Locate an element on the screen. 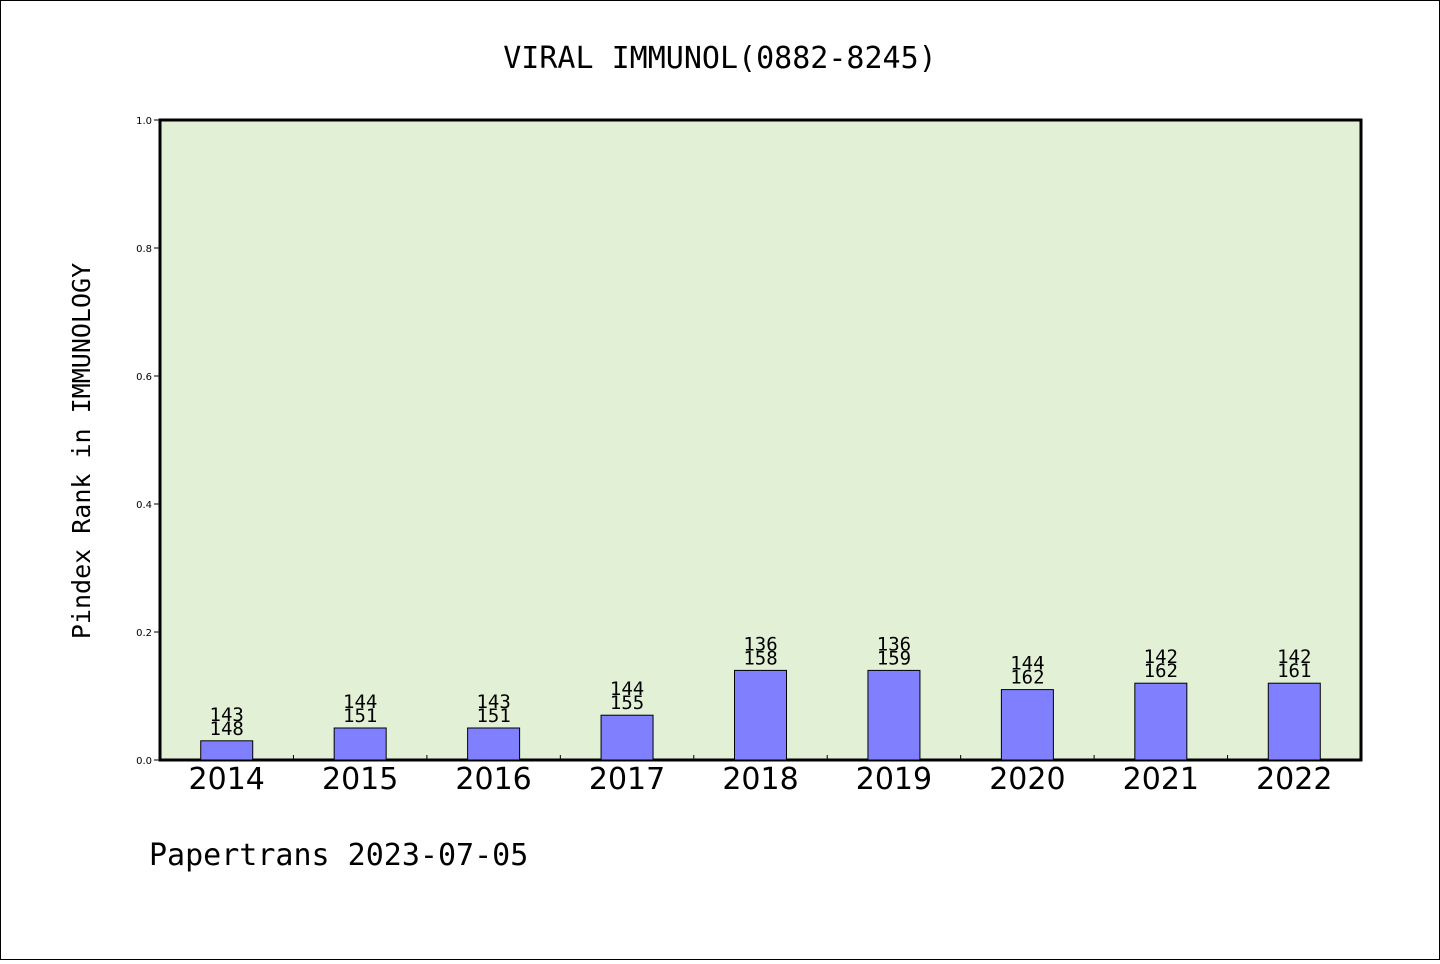 Image resolution: width=1440 pixels, height=964 pixels. x-tick-label: 2014 is located at coordinates (227, 779).